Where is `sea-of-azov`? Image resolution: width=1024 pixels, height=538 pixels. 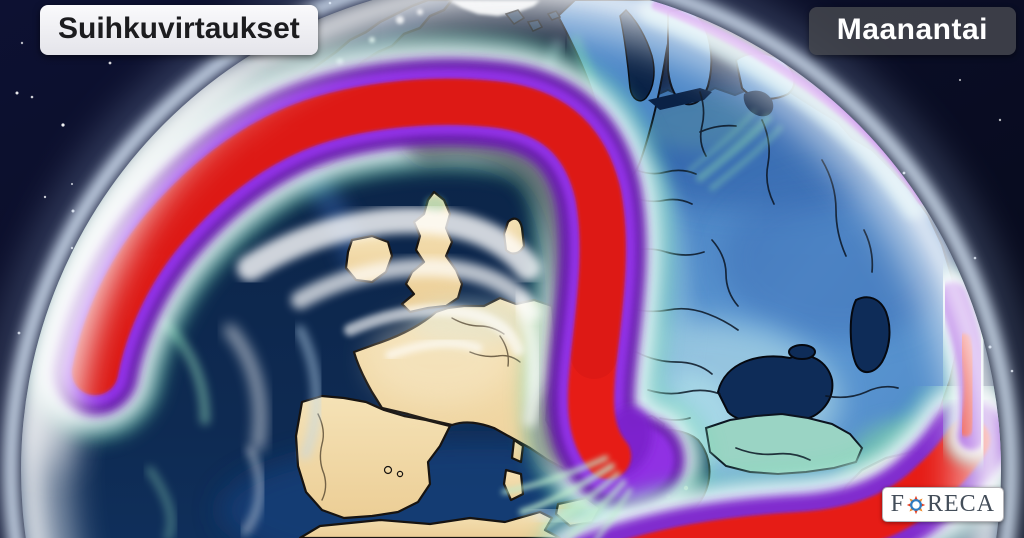 sea-of-azov is located at coordinates (802, 352).